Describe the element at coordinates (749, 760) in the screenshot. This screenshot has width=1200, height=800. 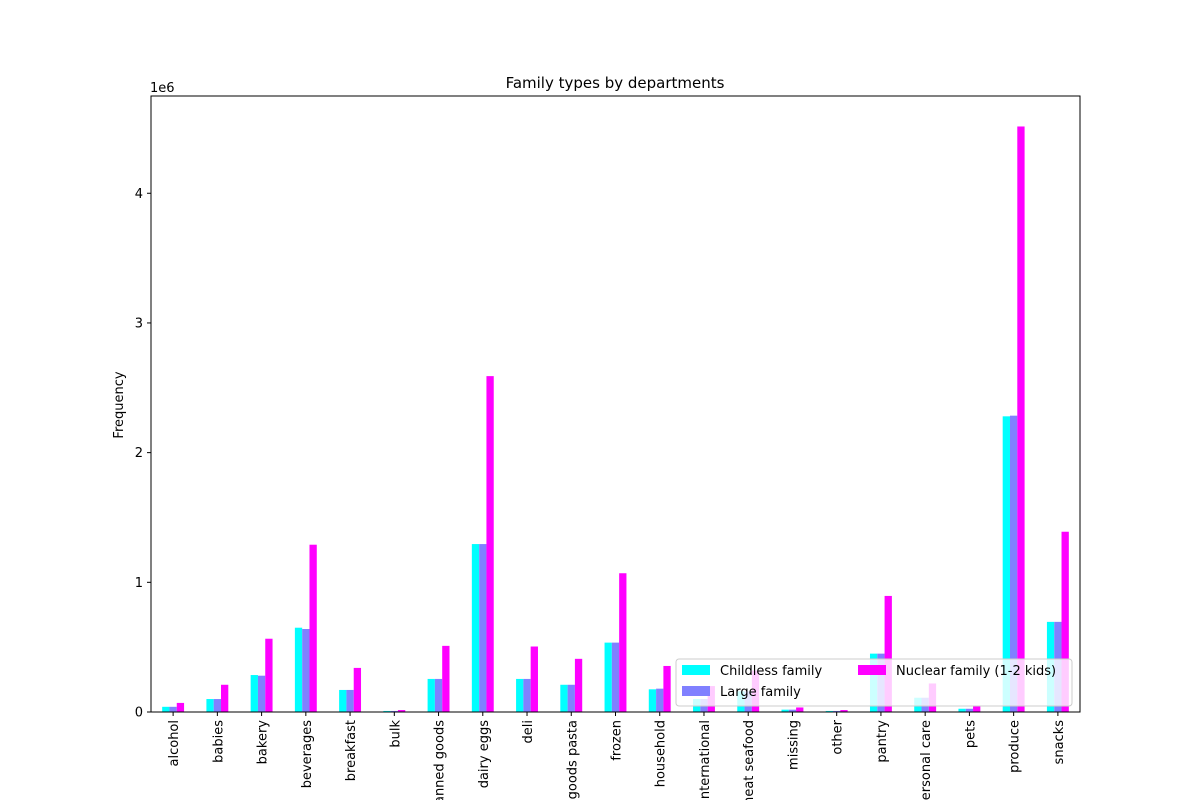
I see `x-tick-label: meat seafood` at that location.